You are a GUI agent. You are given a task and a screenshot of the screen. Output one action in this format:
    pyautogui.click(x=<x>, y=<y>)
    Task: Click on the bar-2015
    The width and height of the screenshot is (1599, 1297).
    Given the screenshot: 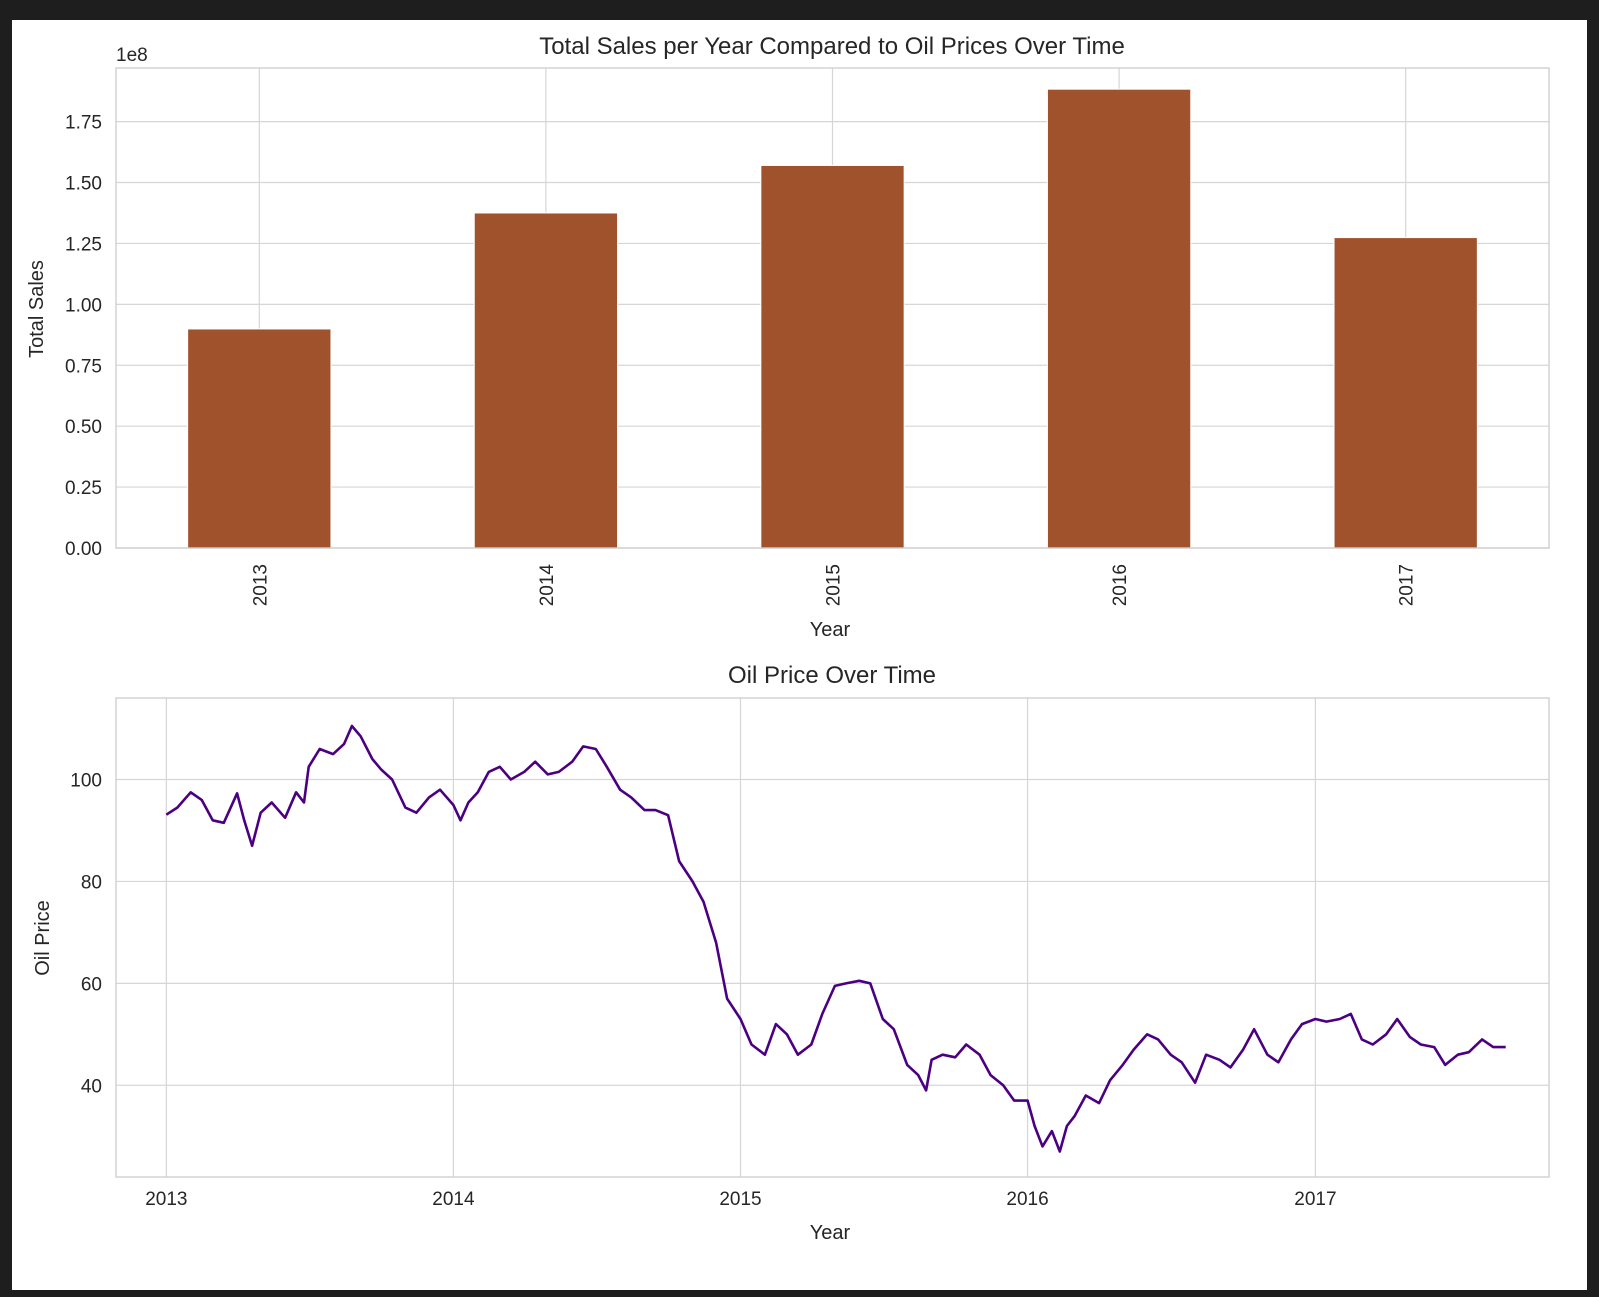 What is the action you would take?
    pyautogui.click(x=832, y=356)
    